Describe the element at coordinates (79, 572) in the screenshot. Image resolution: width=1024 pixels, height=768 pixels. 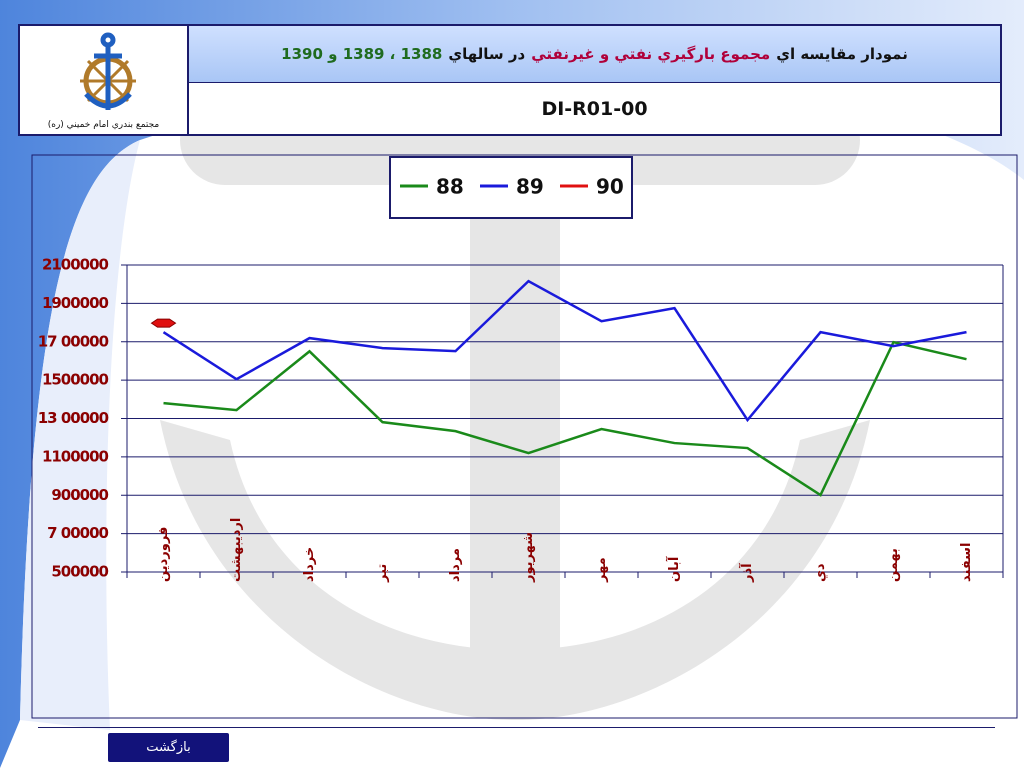
I see `y-tick-label: 500000` at that location.